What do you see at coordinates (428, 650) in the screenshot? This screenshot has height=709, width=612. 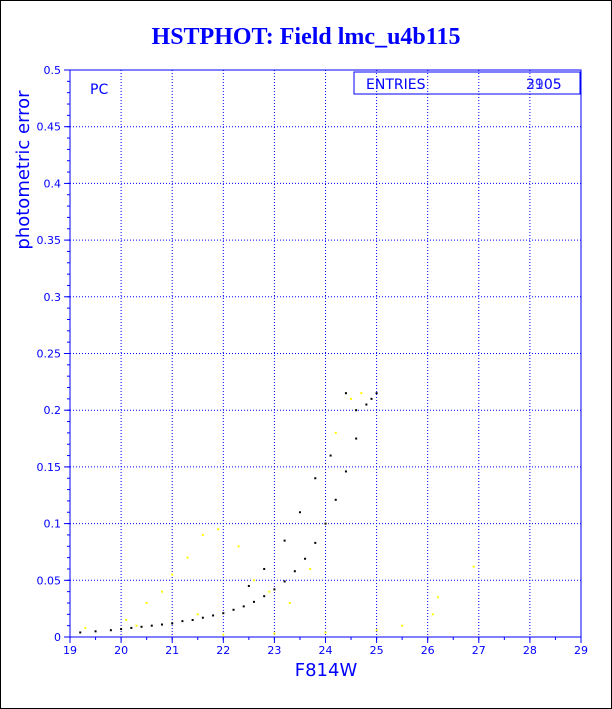 I see `x-tick-label: 26` at bounding box center [428, 650].